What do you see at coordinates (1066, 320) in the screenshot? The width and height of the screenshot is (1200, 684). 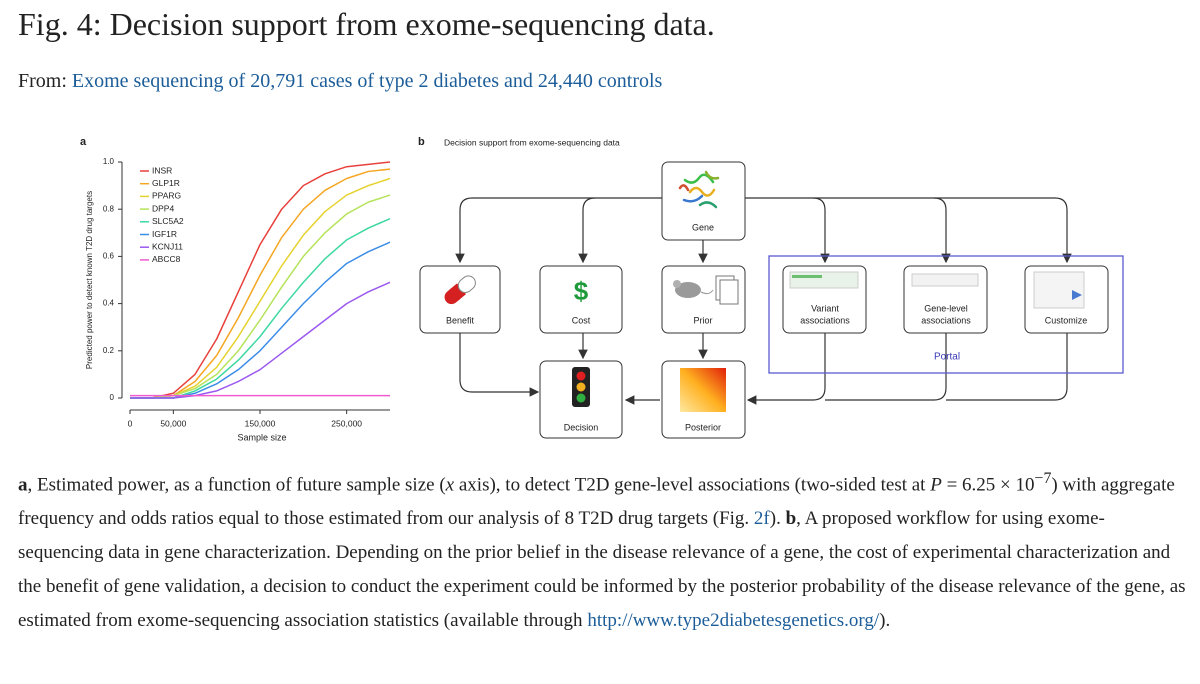 I see `node-label: Customize` at bounding box center [1066, 320].